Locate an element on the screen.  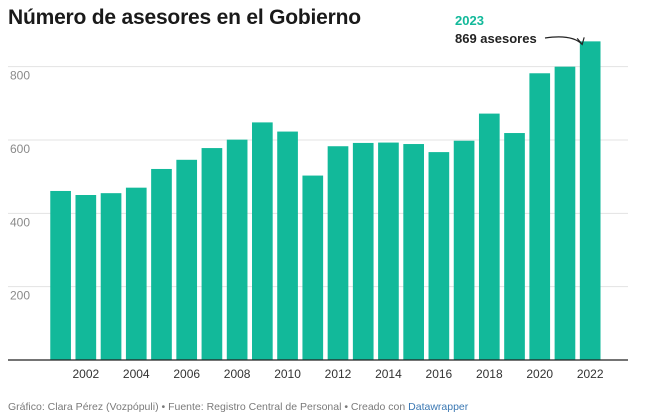
annotation-arrow-icon is located at coordinates (563, 40).